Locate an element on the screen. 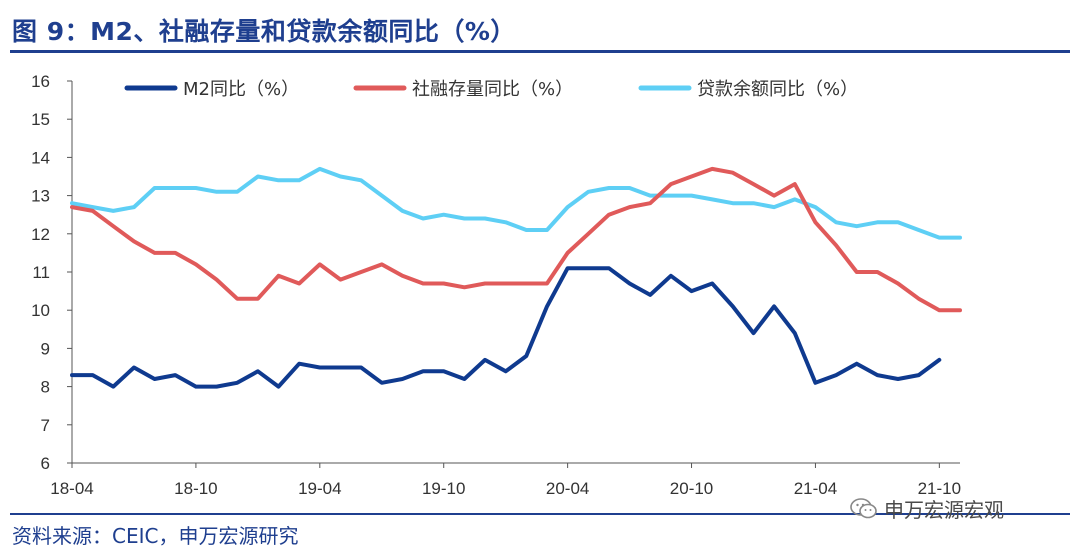 The width and height of the screenshot is (1080, 558). x-tick-label: 18-10 is located at coordinates (195, 488).